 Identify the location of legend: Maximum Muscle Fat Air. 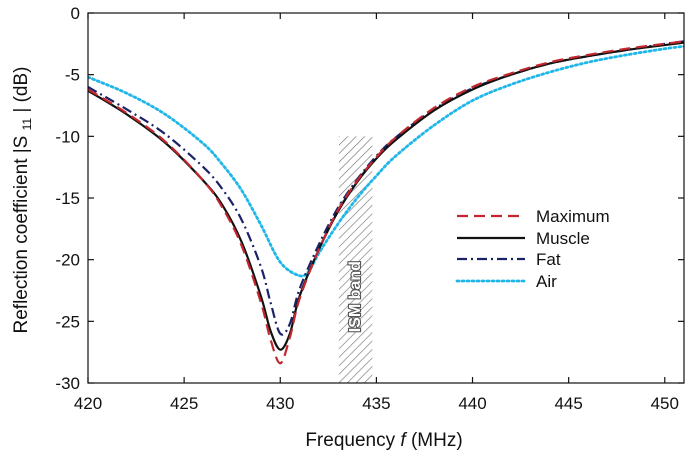
(532, 249).